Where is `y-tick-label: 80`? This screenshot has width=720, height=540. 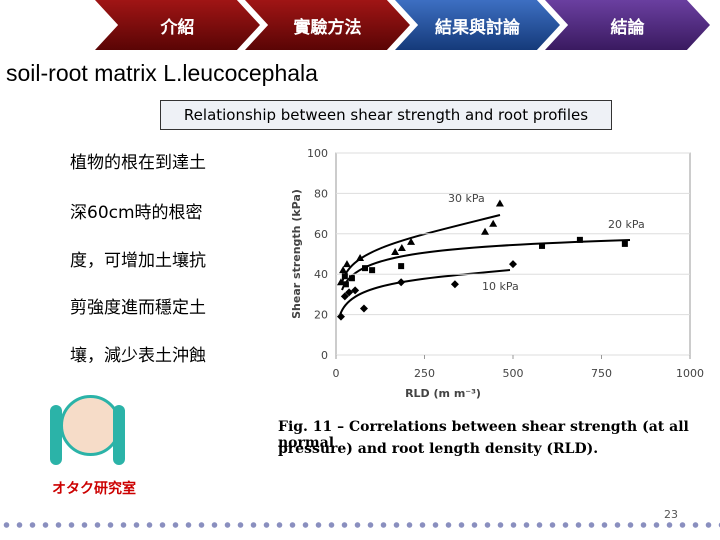 y-tick-label: 80 is located at coordinates (321, 193).